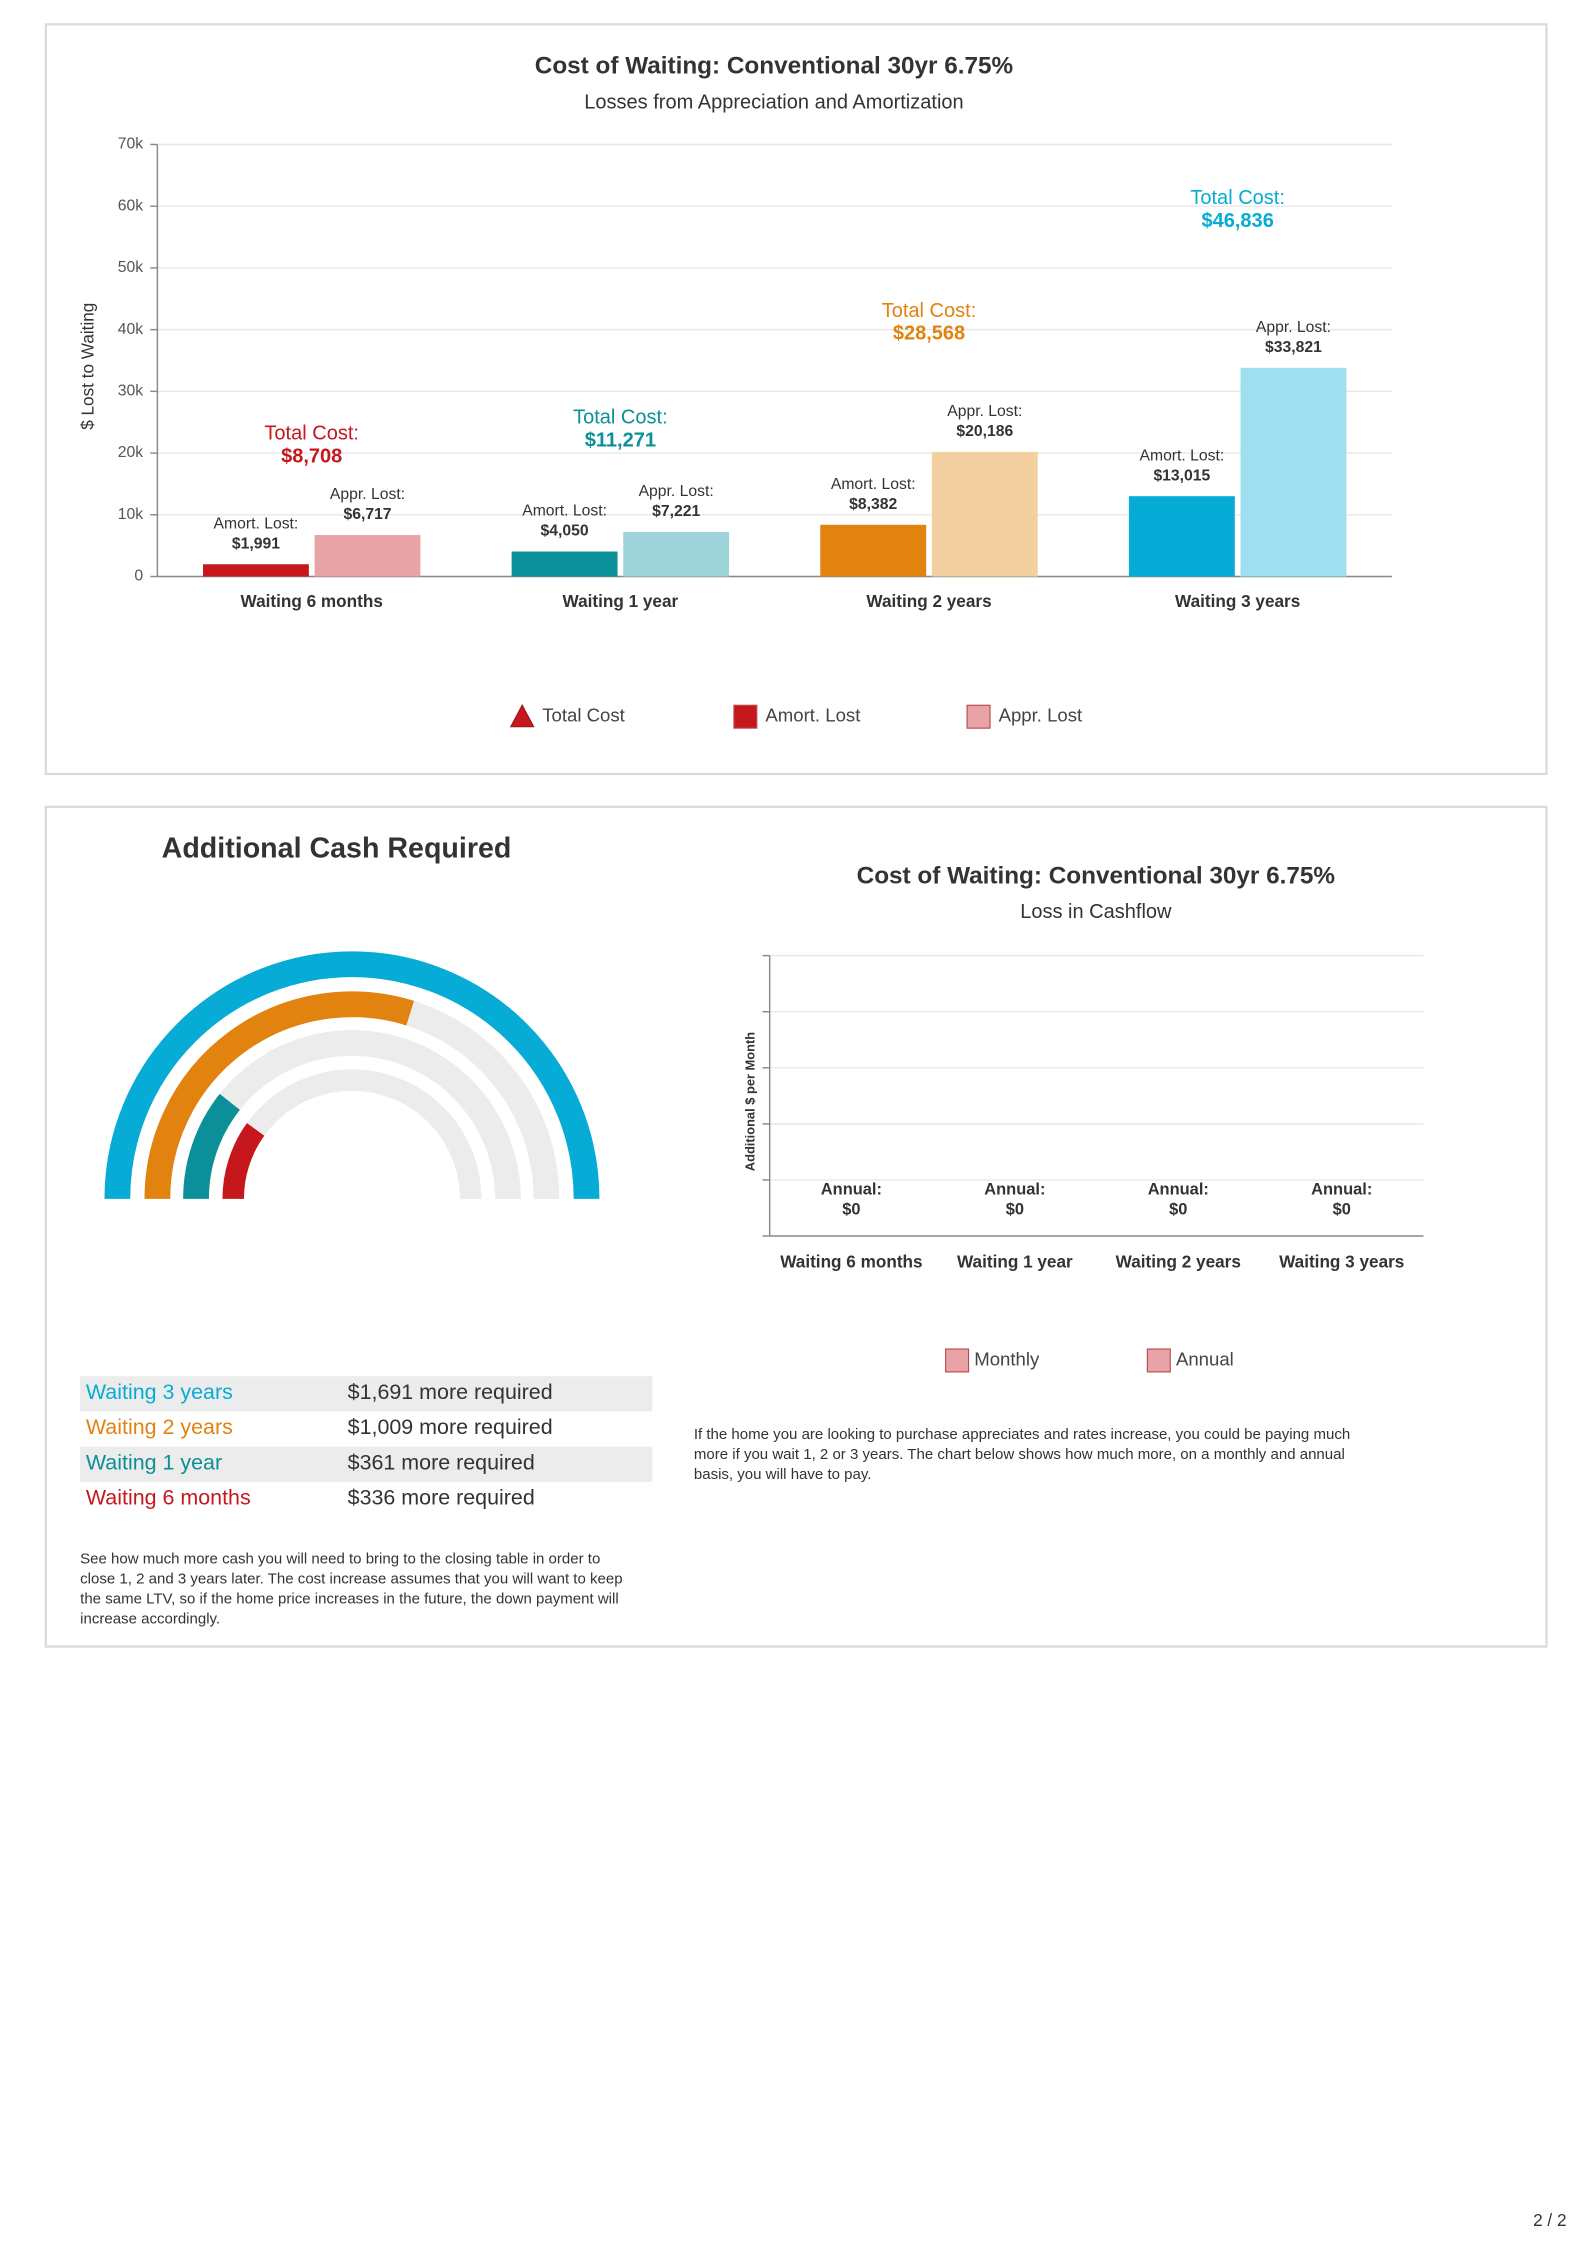 The image size is (1588, 2246). I want to click on legend-label: Annual, so click(1205, 1358).